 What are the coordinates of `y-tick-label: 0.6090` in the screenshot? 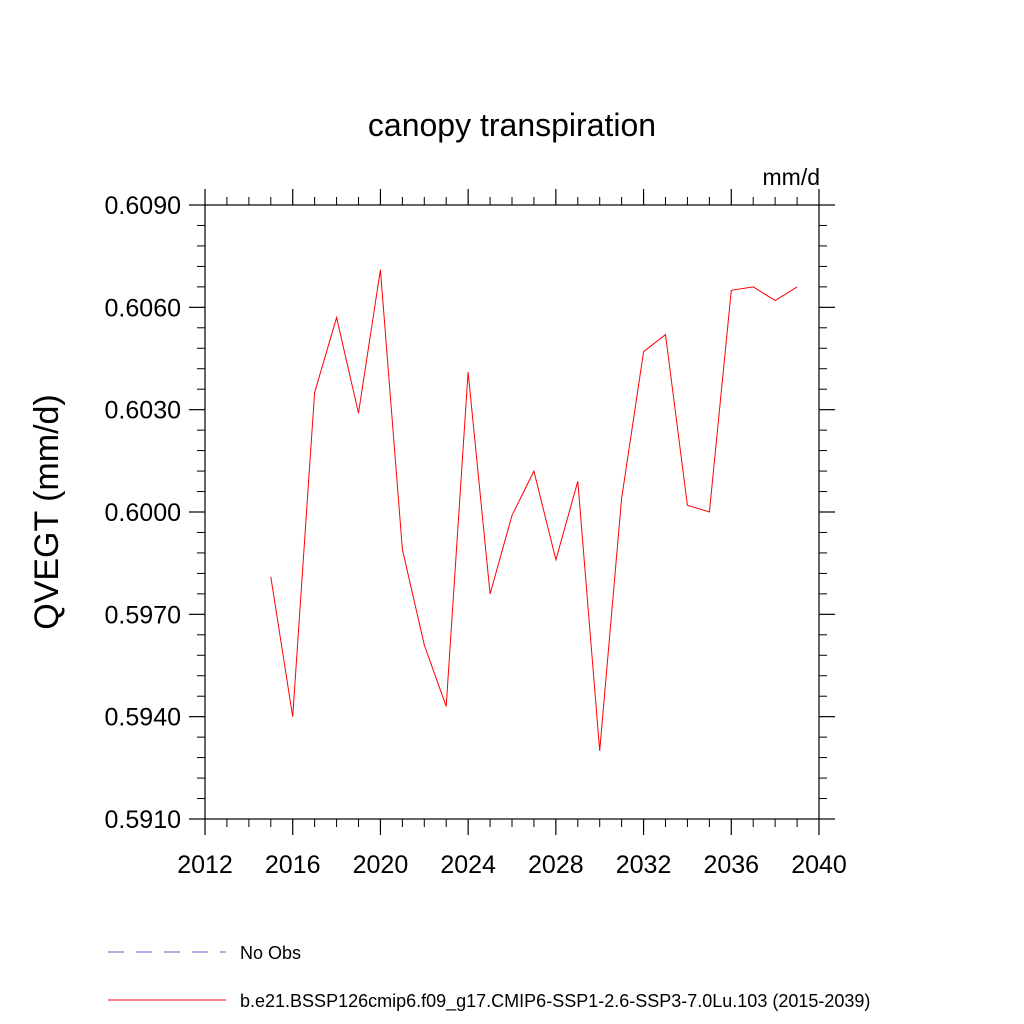 It's located at (143, 206).